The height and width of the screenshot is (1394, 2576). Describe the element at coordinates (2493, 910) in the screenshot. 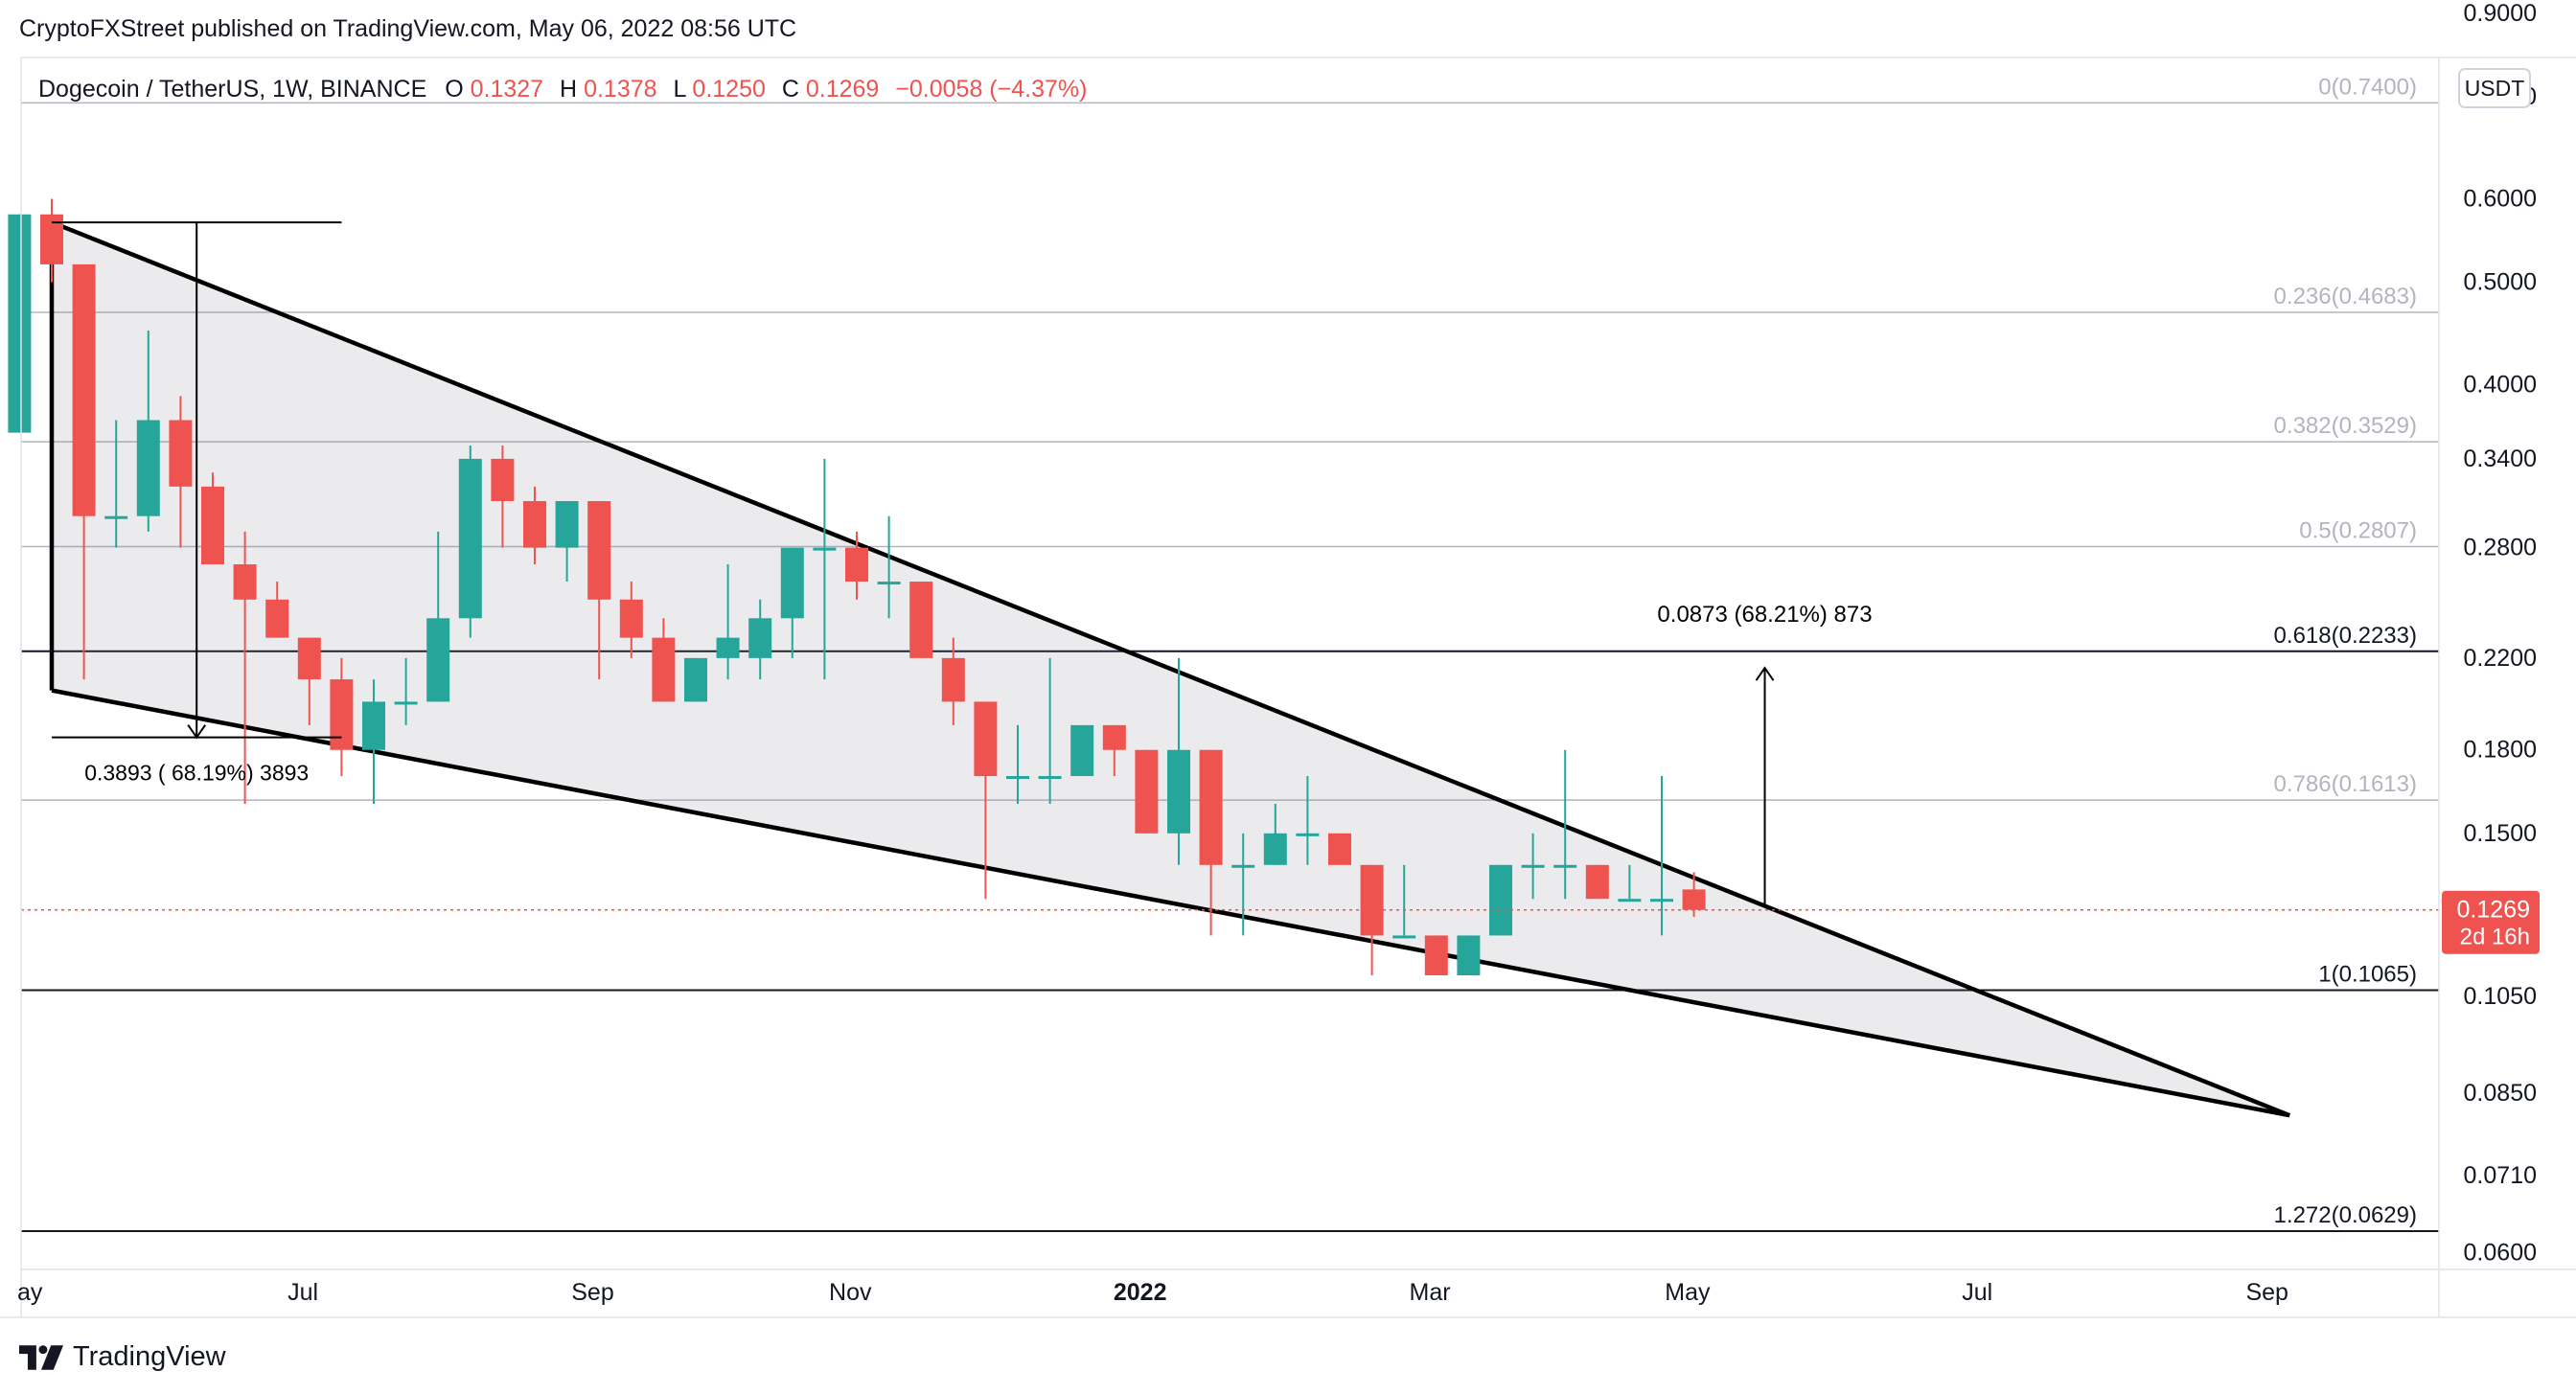

I see `last-price-value: 0.1269` at that location.